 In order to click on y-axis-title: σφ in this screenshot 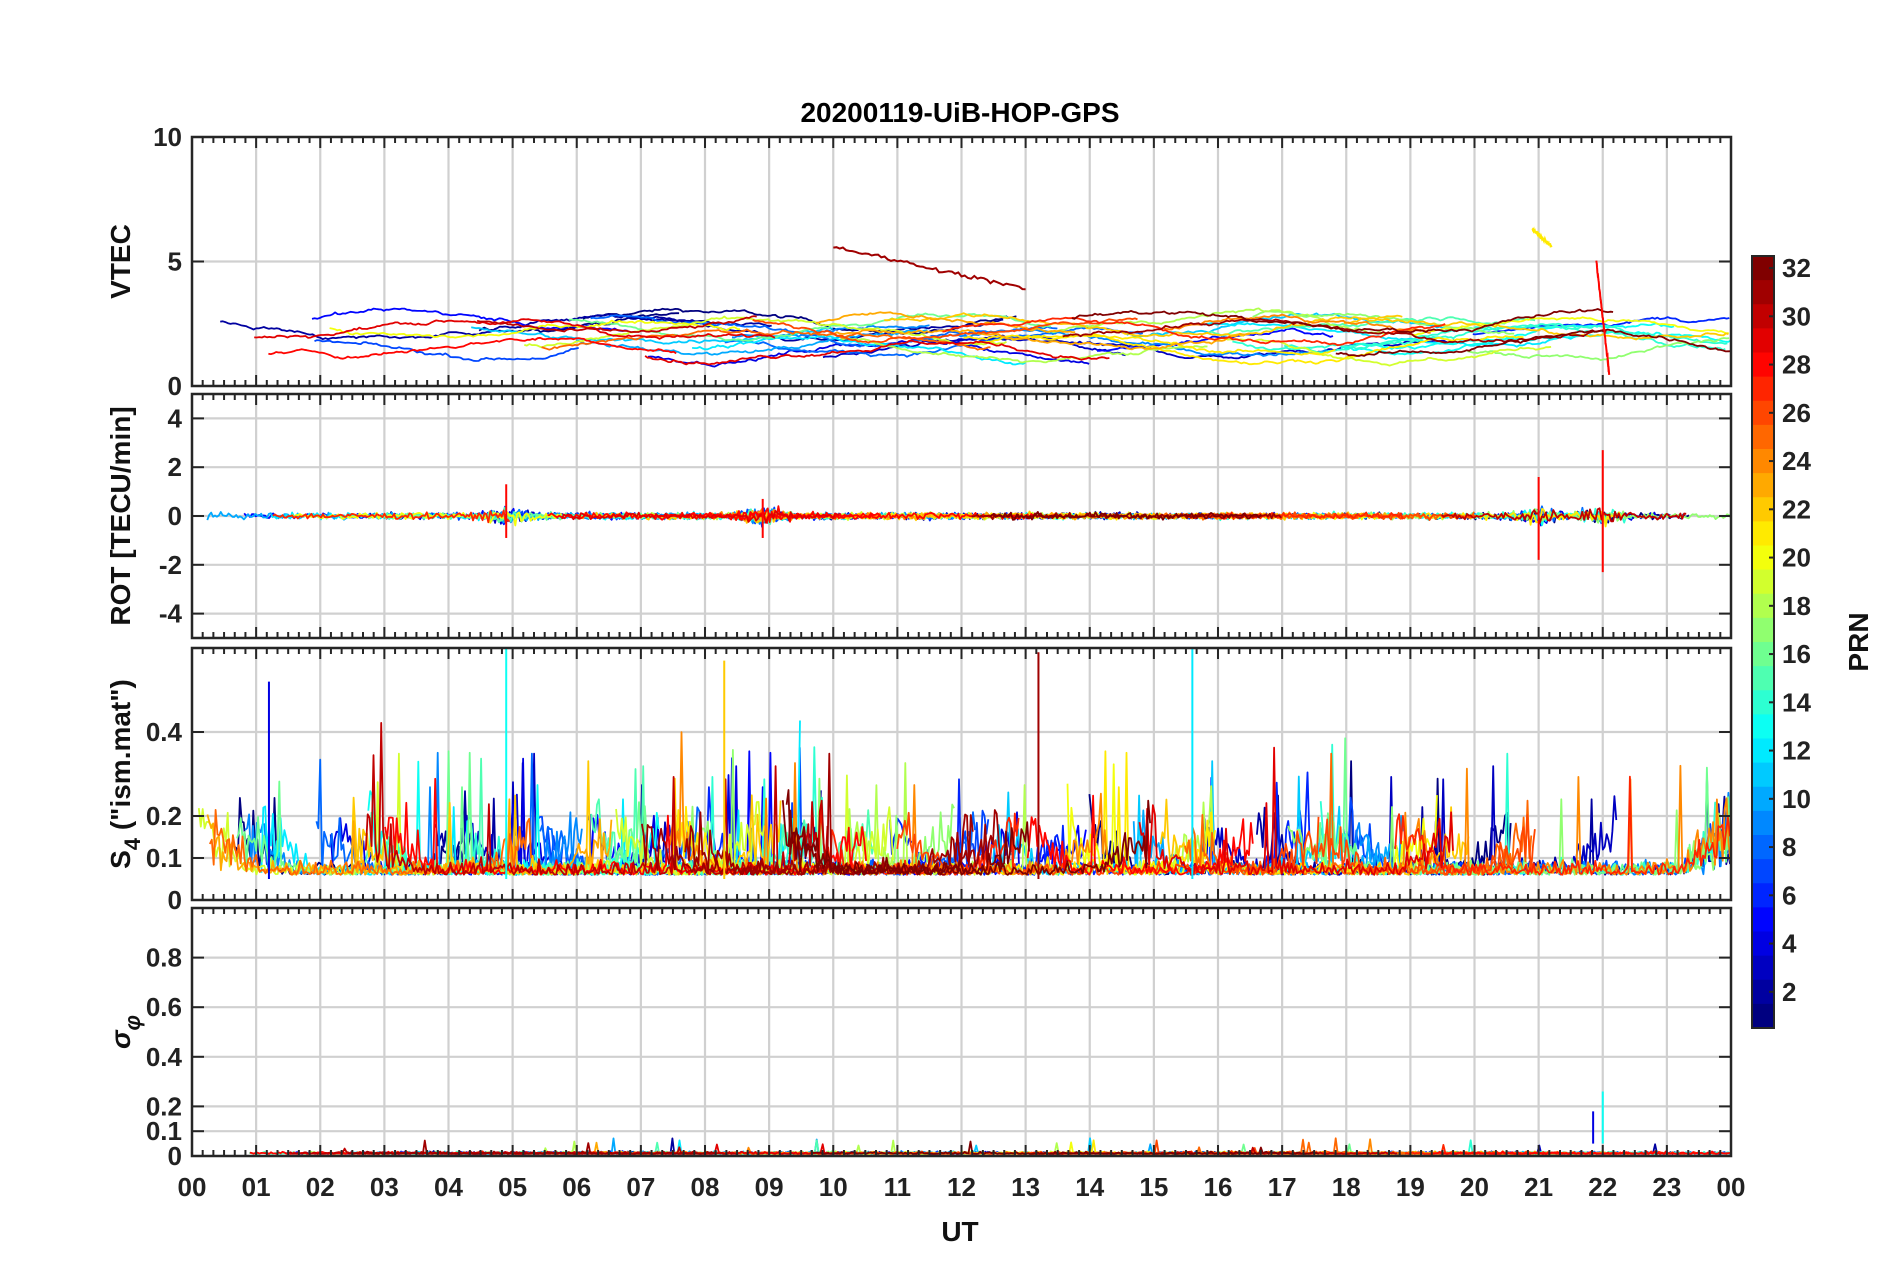, I will do `click(125, 1032)`.